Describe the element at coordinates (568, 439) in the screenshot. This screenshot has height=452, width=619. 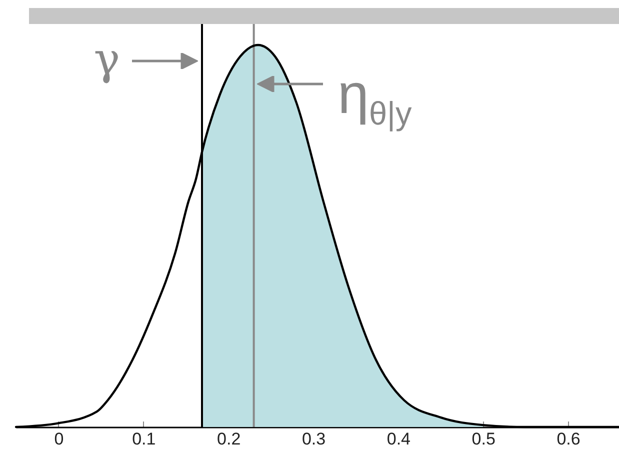
I see `x-tick-label: 0.6` at that location.